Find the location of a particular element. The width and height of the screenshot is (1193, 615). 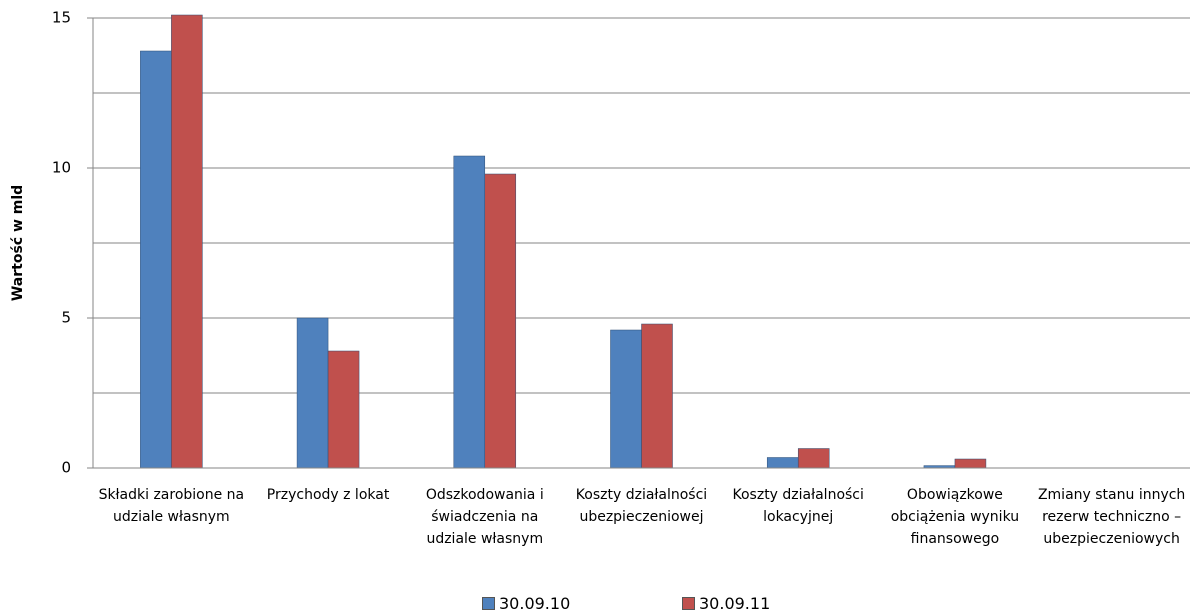

y-tick-label: 5 is located at coordinates (66, 318).